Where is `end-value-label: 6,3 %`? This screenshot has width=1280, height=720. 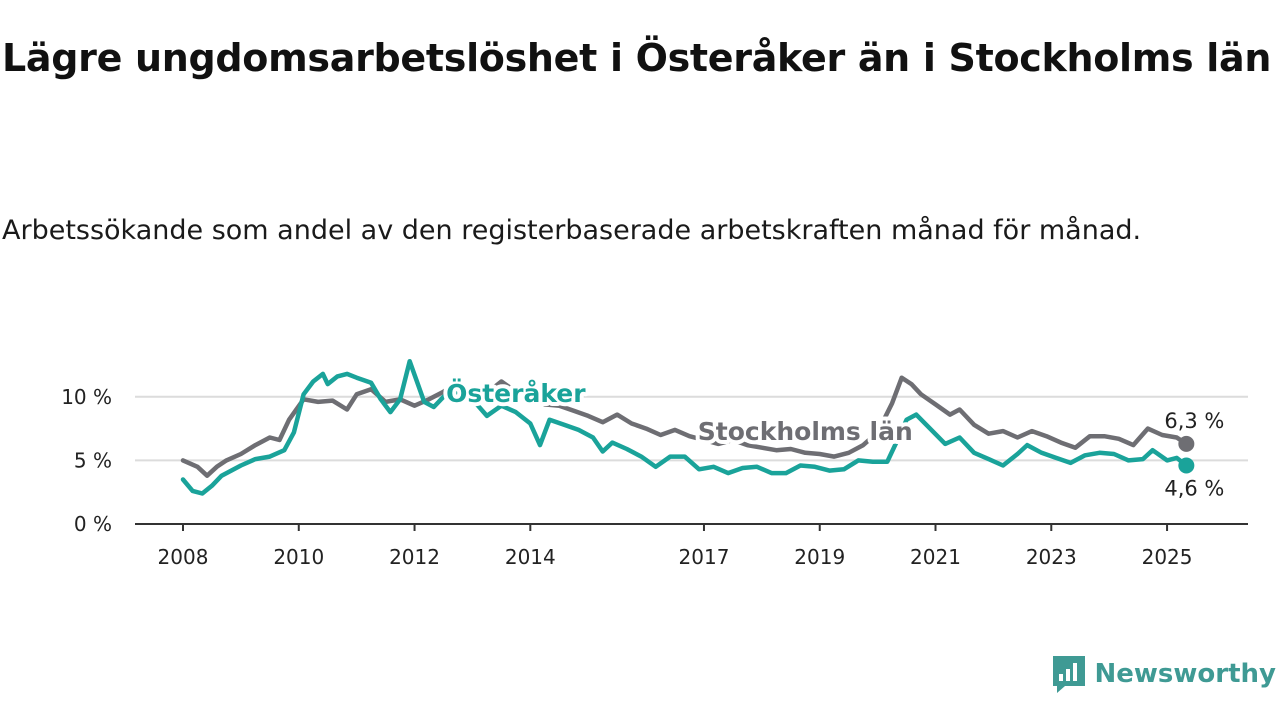 end-value-label: 6,3 % is located at coordinates (1194, 421).